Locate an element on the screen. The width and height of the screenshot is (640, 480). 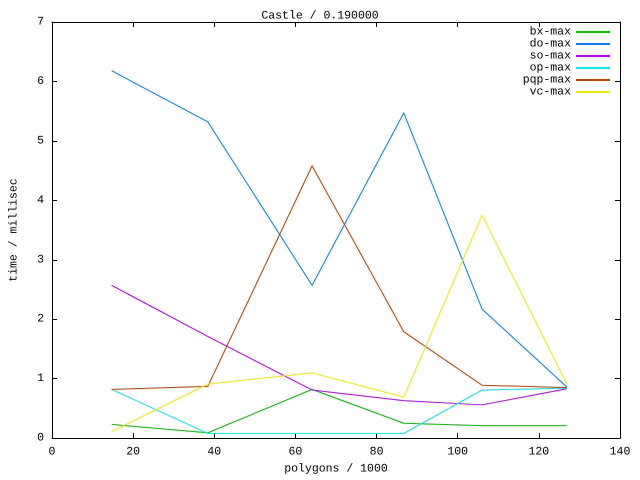
x-tick-label: 60 is located at coordinates (295, 452).